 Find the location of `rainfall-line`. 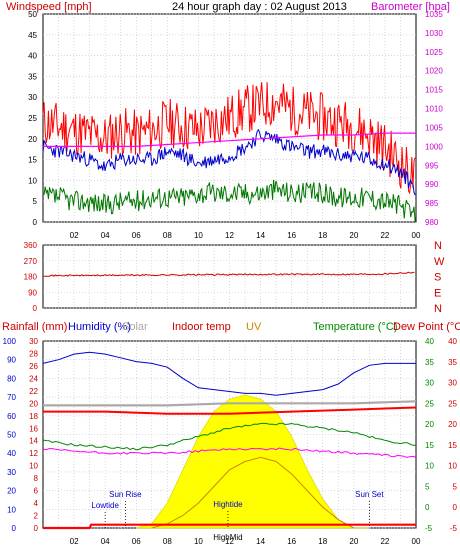

rainfall-line is located at coordinates (229, 526).